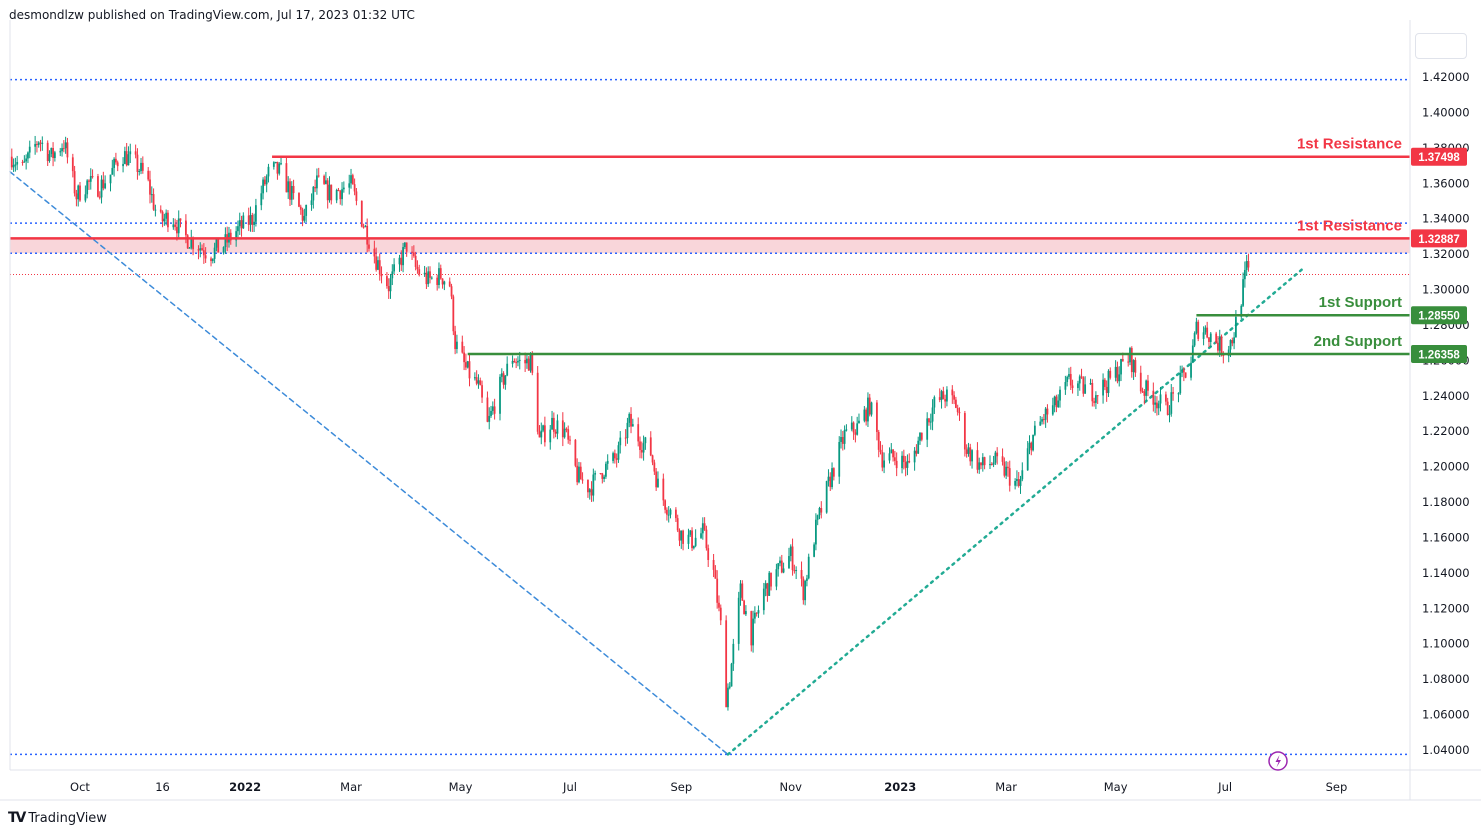  What do you see at coordinates (351, 787) in the screenshot?
I see `x-tick-label: Mar` at bounding box center [351, 787].